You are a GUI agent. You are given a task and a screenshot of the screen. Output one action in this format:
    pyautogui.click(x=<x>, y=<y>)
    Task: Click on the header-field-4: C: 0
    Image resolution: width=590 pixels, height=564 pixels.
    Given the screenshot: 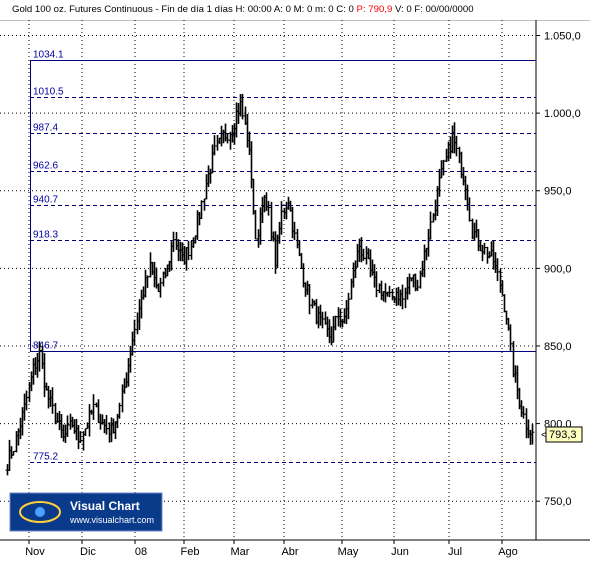 What is the action you would take?
    pyautogui.click(x=344, y=9)
    